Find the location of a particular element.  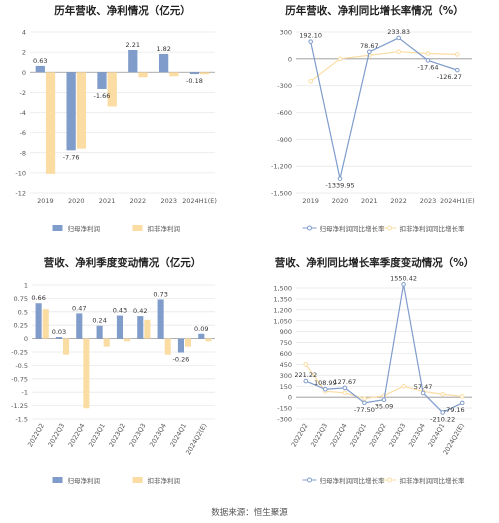

y-tick-label: 0.75 is located at coordinates (21, 299).